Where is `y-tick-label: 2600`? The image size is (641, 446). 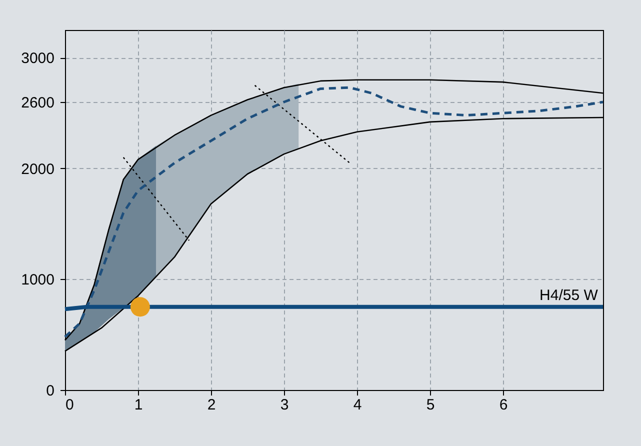
y-tick-label: 2600 is located at coordinates (37, 103).